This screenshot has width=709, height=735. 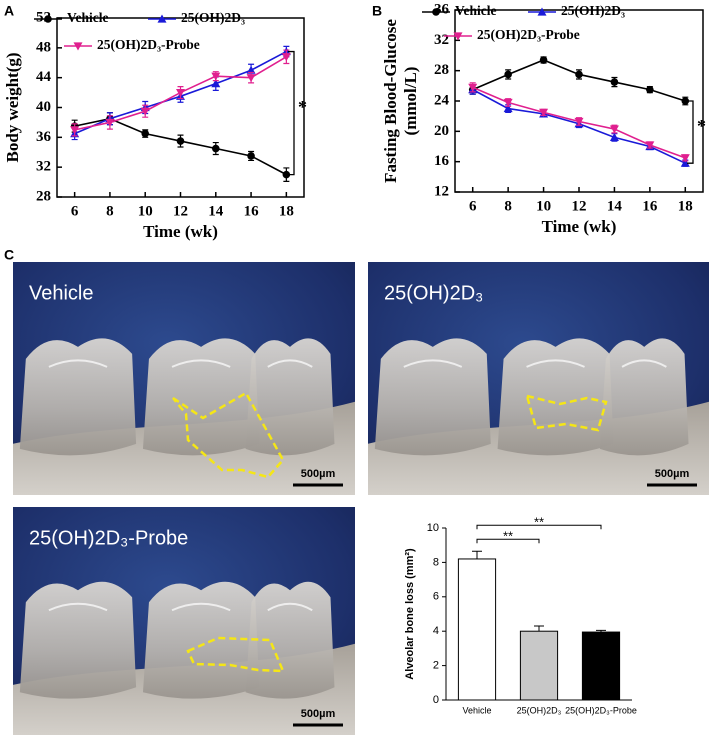 I want to click on x-axis-label: Time (wk), so click(x=180, y=231).